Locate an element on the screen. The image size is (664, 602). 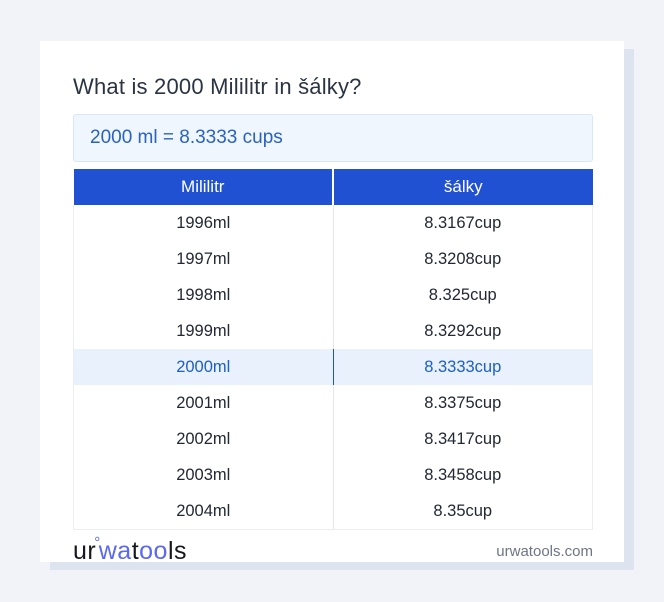
cell-salky: 8.3417cup is located at coordinates (463, 439).